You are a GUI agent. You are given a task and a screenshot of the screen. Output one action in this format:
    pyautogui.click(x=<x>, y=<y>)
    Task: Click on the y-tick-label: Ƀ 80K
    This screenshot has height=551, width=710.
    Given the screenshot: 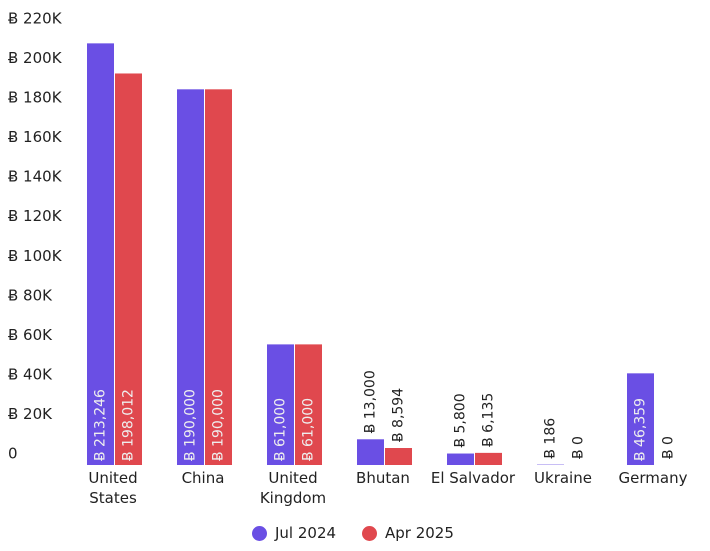 What is the action you would take?
    pyautogui.click(x=30, y=295)
    